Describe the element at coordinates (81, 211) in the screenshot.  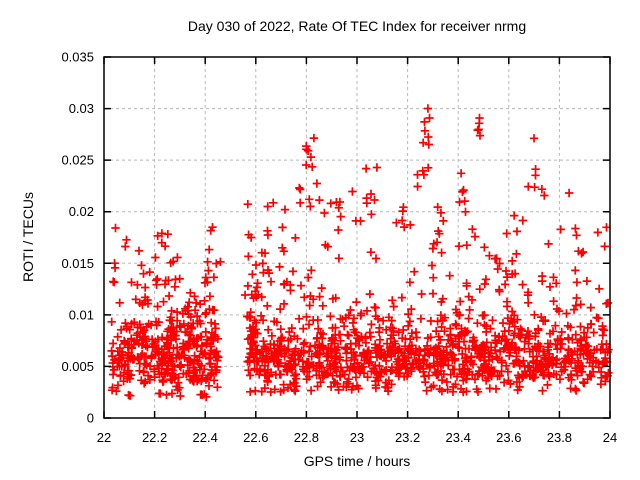
I see `y-tick-label: 0.02` at that location.